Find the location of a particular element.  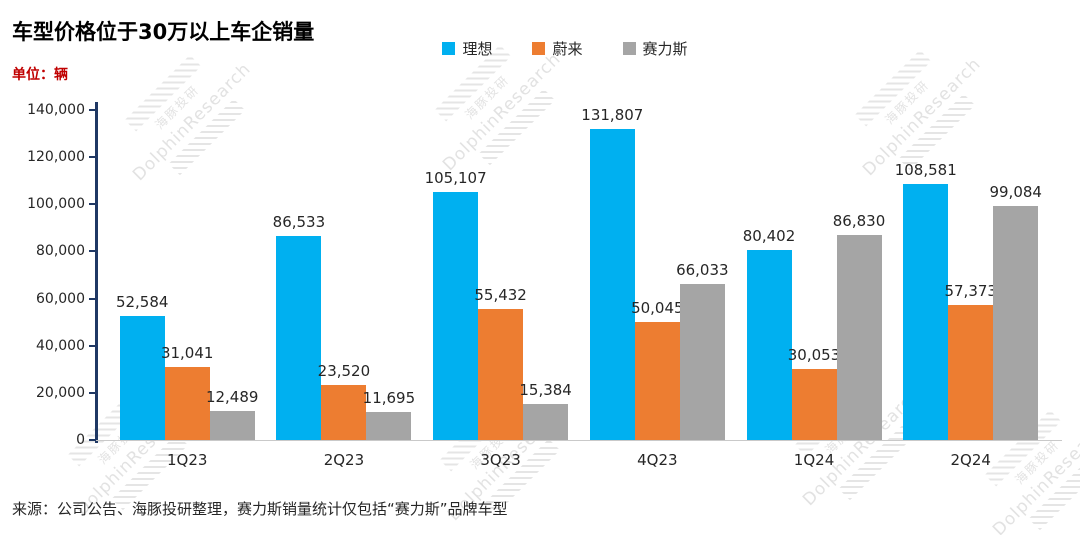

bar-value-label: 55,432 is located at coordinates (500, 295).